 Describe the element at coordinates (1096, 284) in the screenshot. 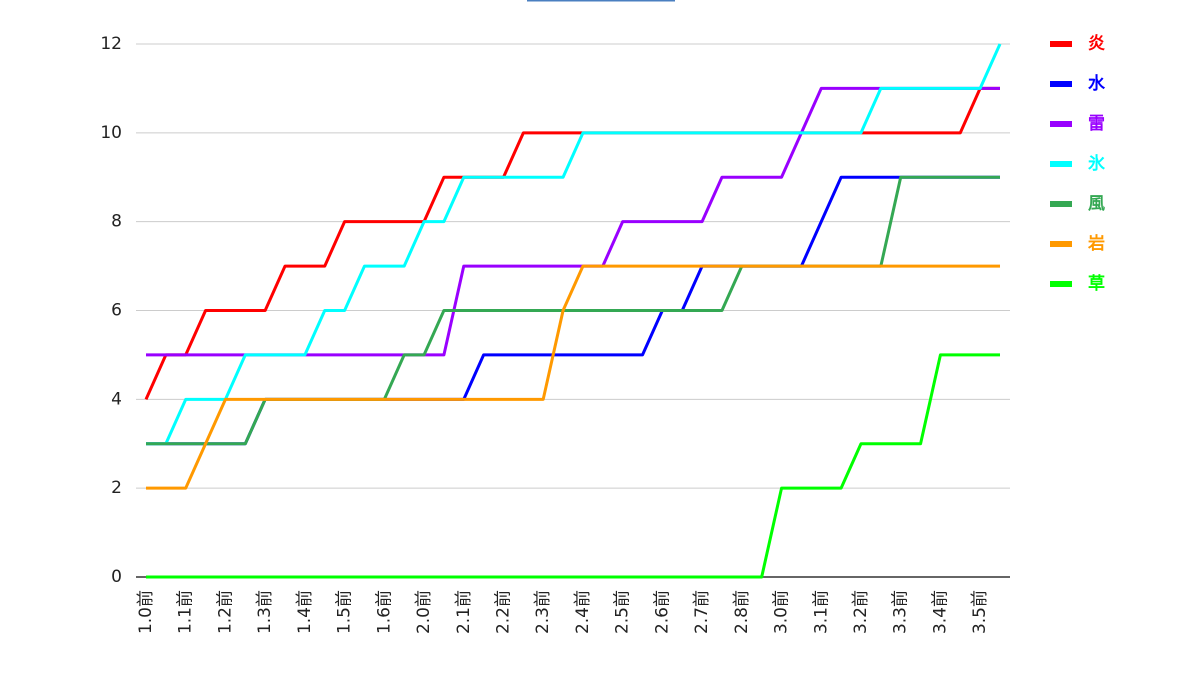

I see `legend-label: 草` at that location.